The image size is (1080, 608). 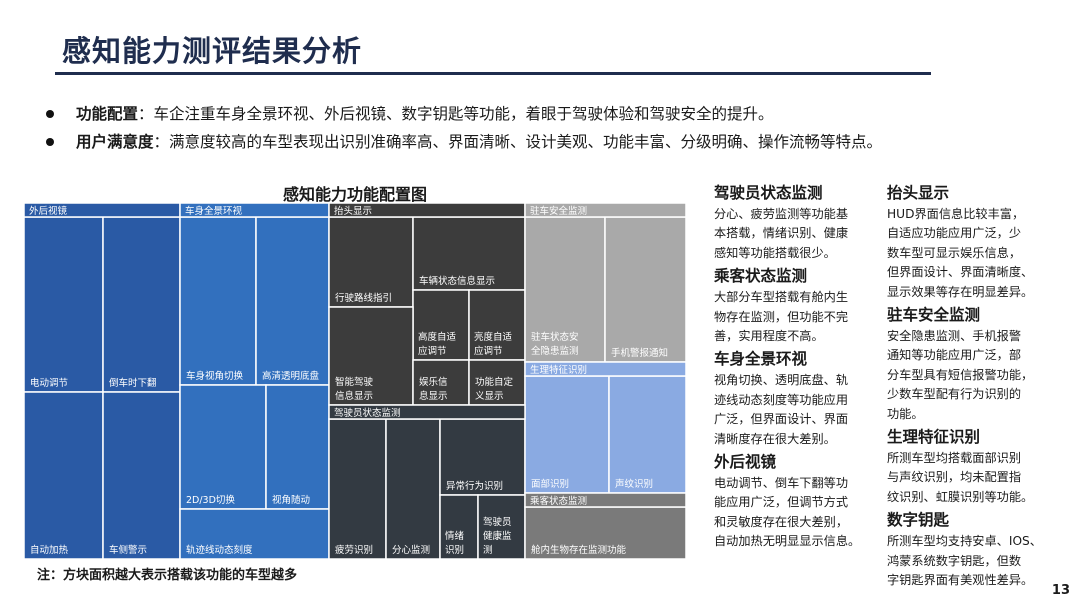 I want to click on section-line: 善，实用程度不高。, so click(x=769, y=336).